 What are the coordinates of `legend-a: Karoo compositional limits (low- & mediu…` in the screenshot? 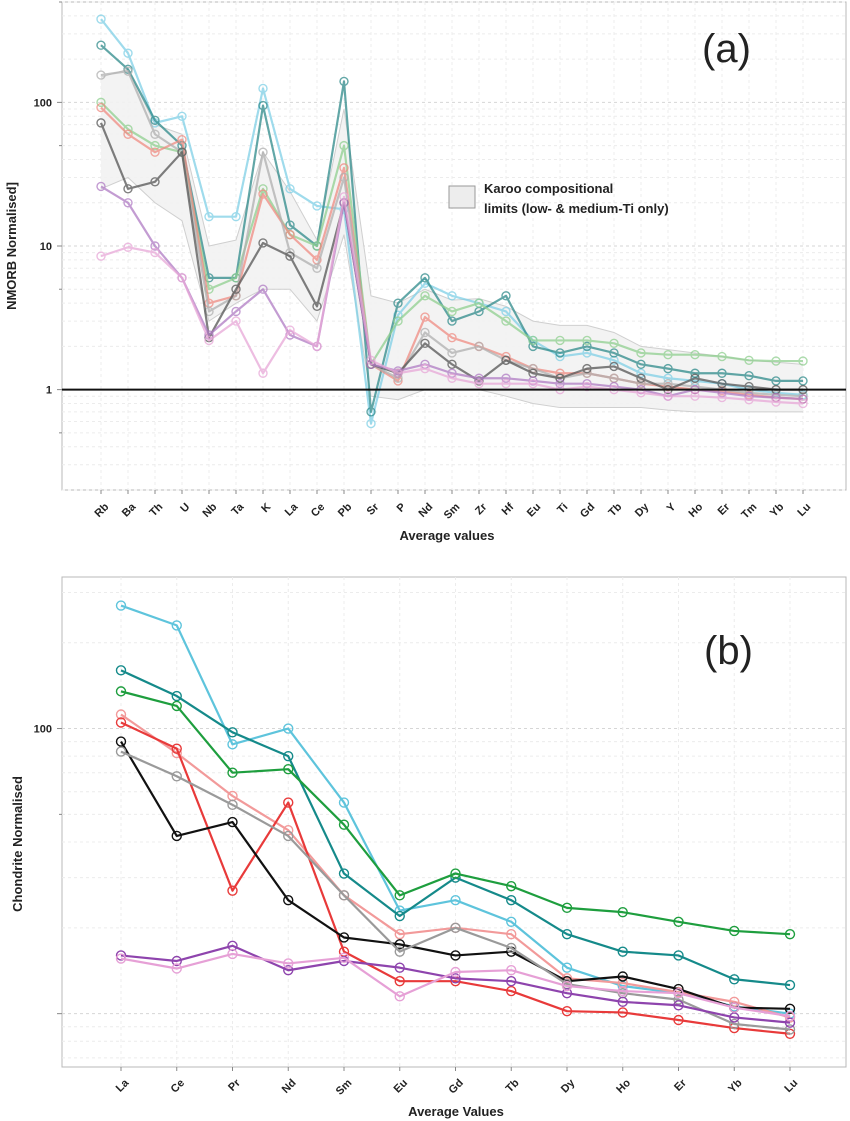 It's located at (558, 198).